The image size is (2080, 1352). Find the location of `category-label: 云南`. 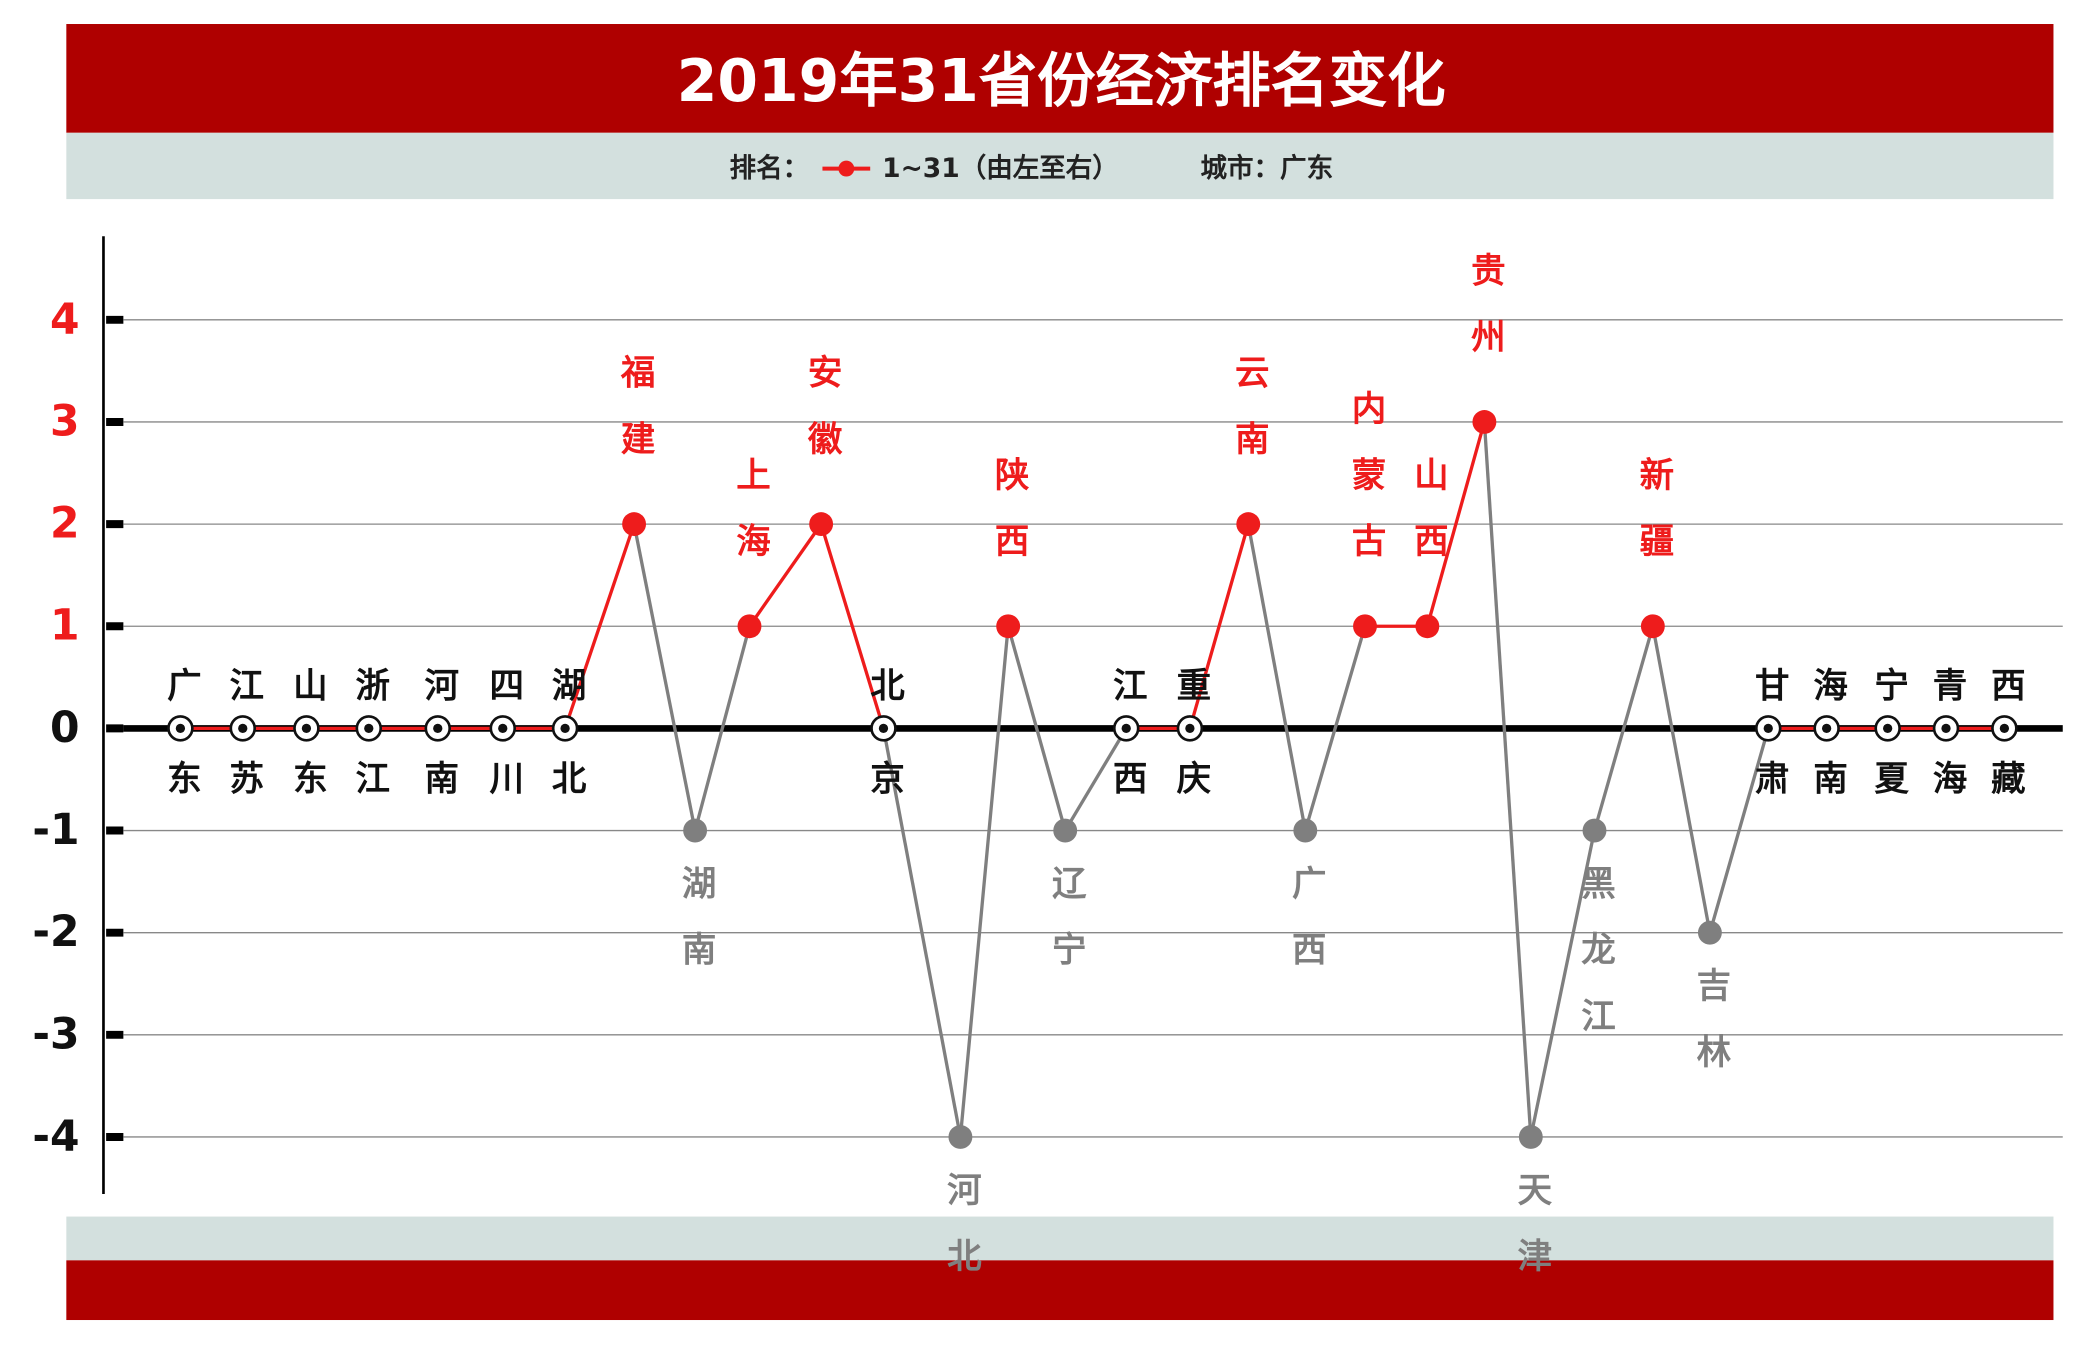

category-label: 云南 is located at coordinates (1248, 420).